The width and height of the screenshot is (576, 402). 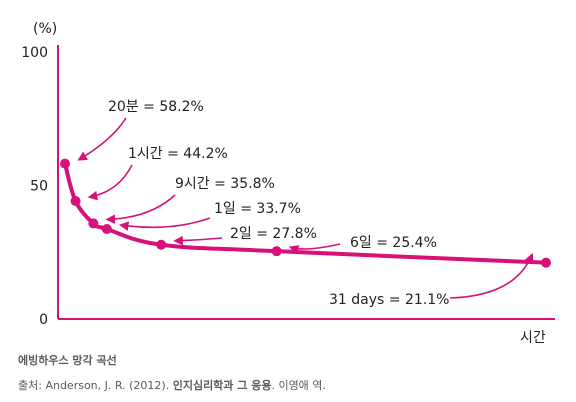 I want to click on y-ticks: 0 50 100, so click(x=34, y=186).